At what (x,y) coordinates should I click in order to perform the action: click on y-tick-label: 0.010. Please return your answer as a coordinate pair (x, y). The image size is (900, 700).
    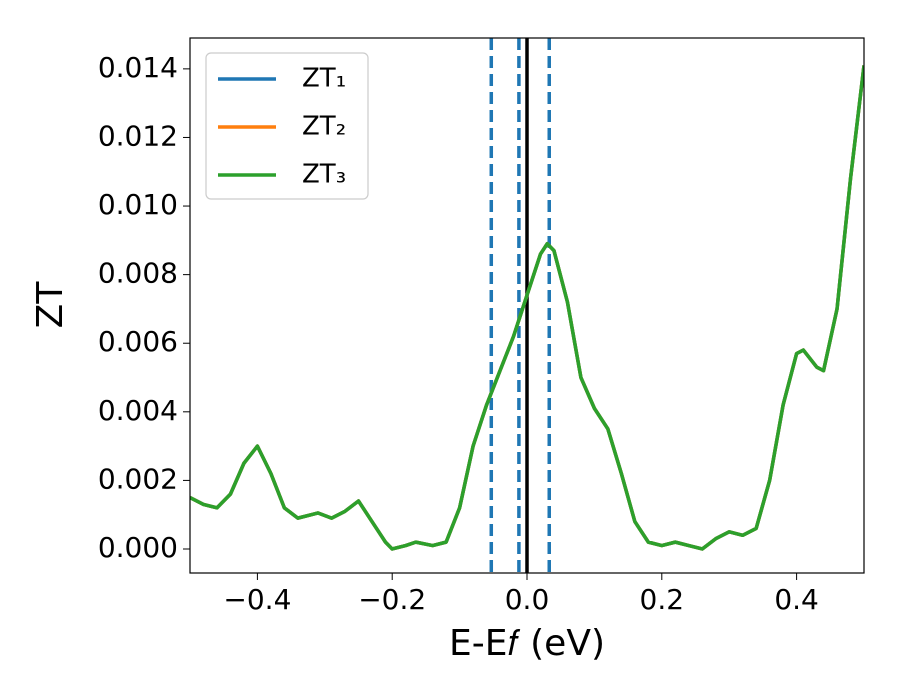
    Looking at the image, I should click on (138, 204).